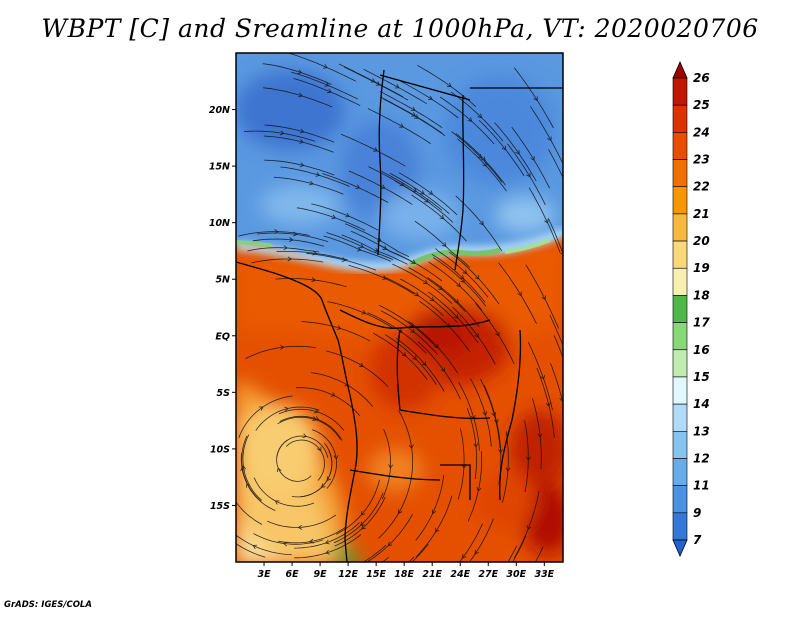 The image size is (800, 618). I want to click on y-tick-label: 15S, so click(220, 506).